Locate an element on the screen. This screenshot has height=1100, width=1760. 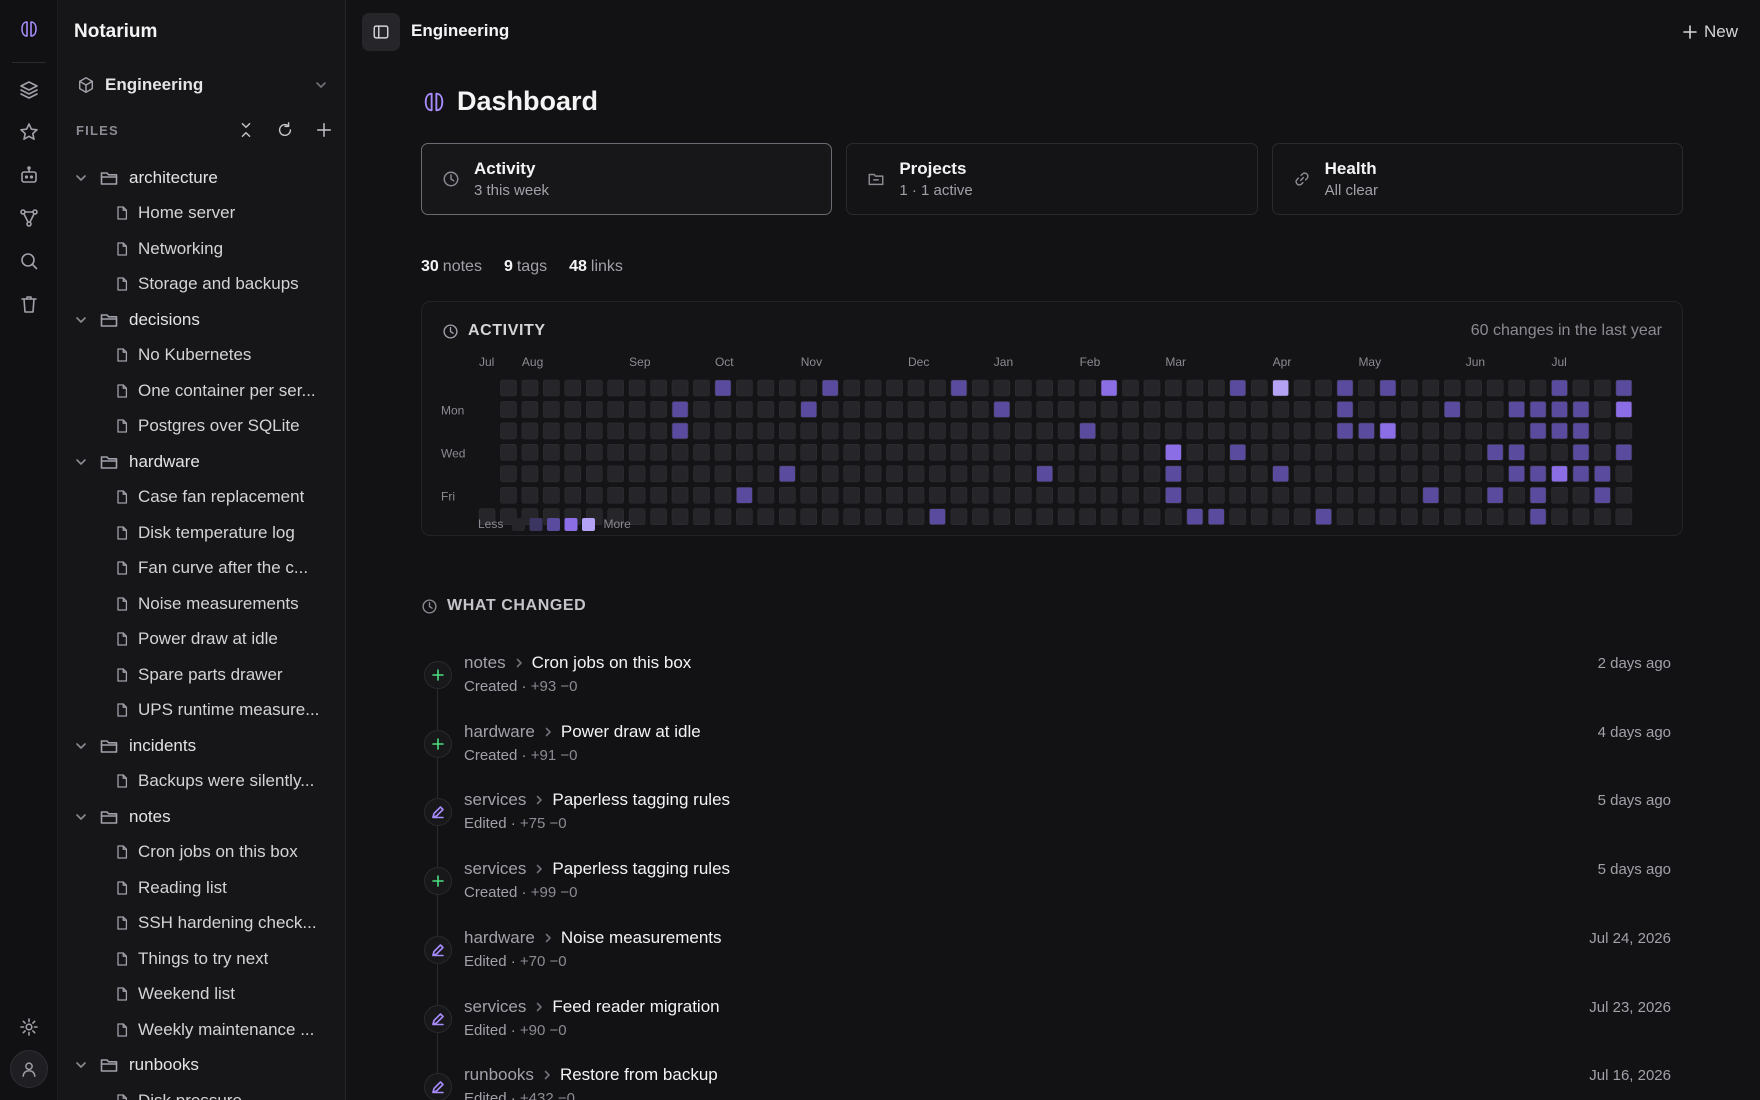
tree-file: Cron jobs on this box is located at coordinates (201, 853).